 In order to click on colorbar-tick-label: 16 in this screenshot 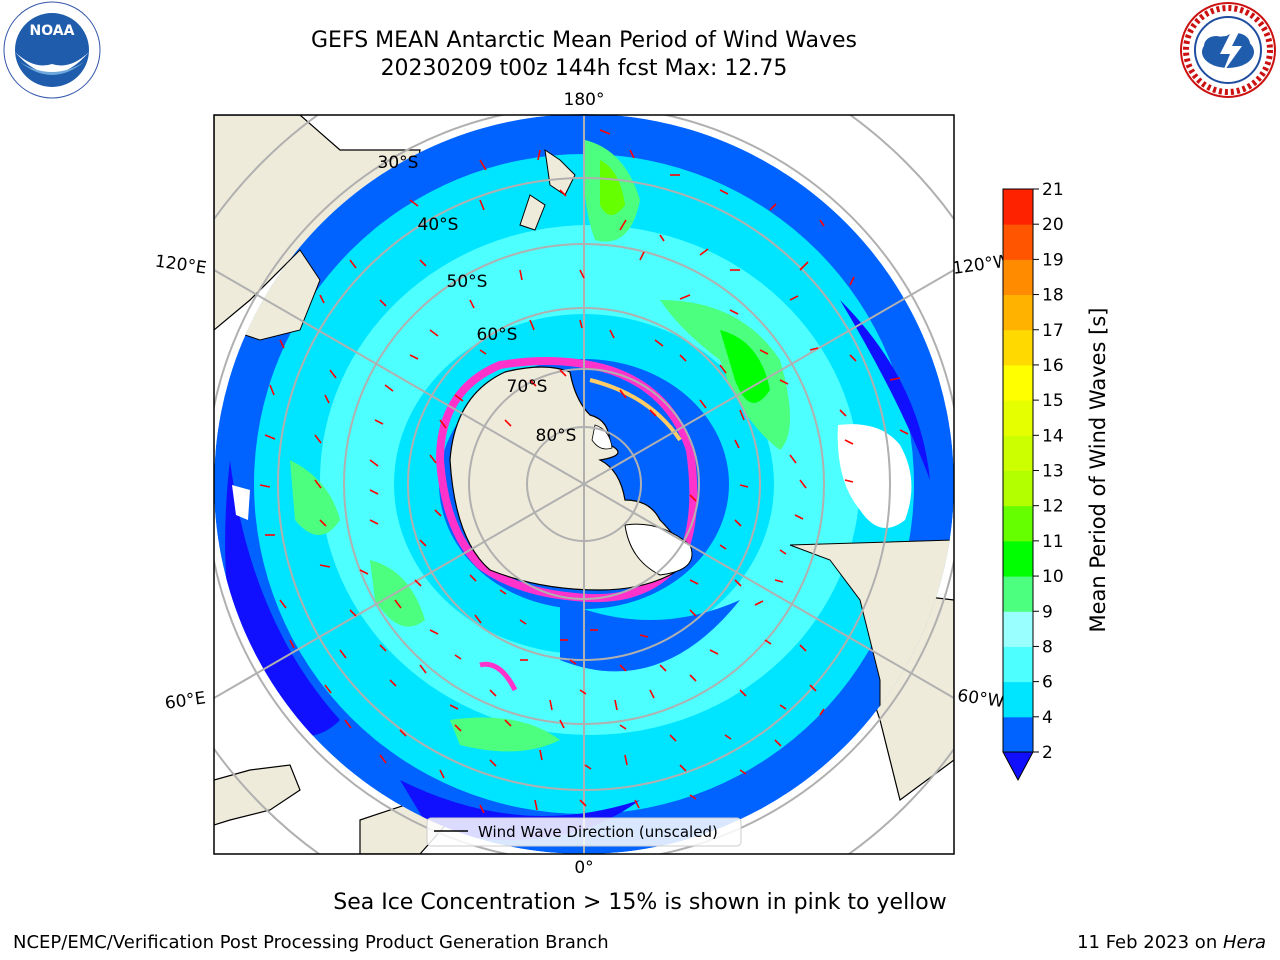, I will do `click(1053, 366)`.